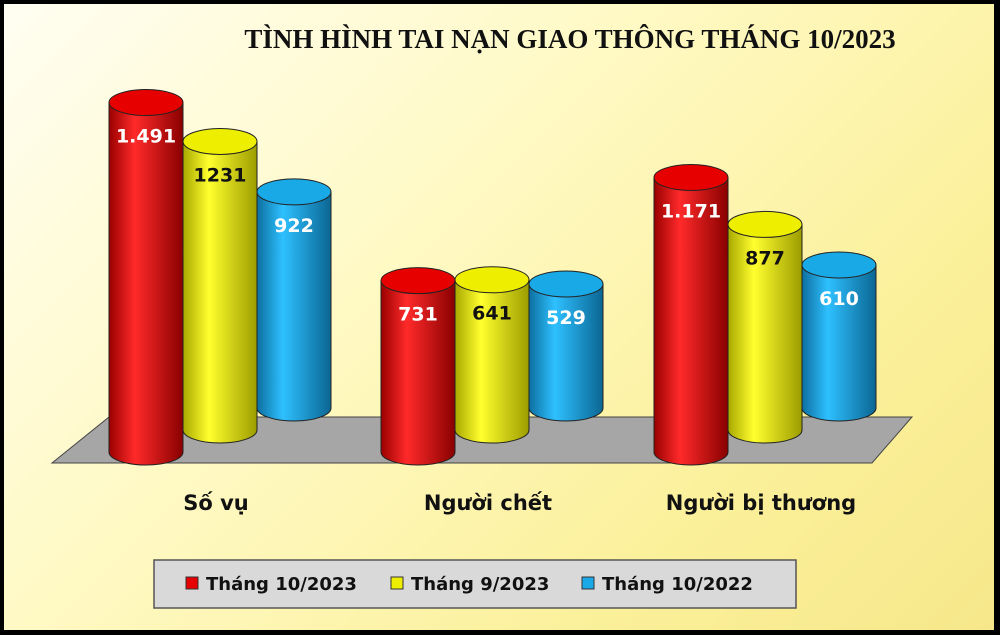 This screenshot has height=635, width=1000. I want to click on data-label: 731, so click(418, 315).